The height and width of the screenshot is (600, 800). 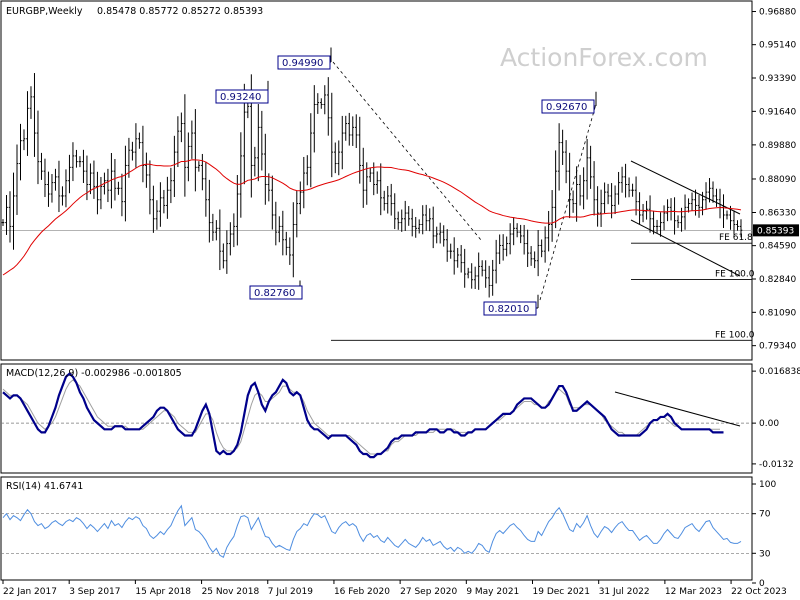 What do you see at coordinates (362, 592) in the screenshot?
I see `time-tick-label: 16 Feb 2020` at bounding box center [362, 592].